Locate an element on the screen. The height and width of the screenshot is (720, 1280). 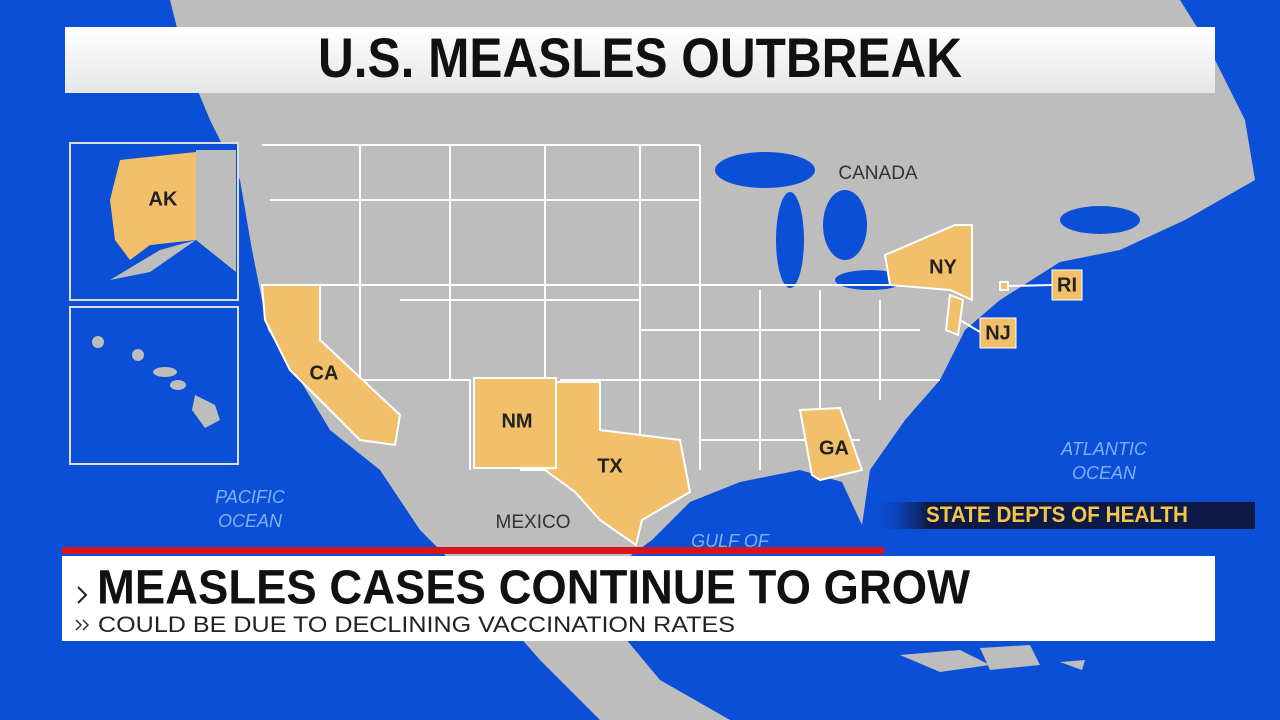
accent-bar is located at coordinates (473, 550).